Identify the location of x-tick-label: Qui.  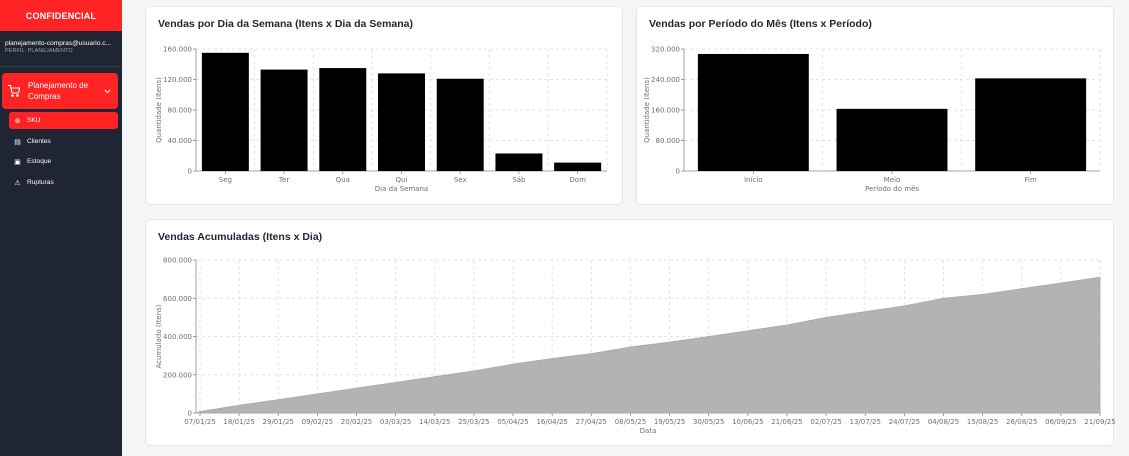
(402, 180).